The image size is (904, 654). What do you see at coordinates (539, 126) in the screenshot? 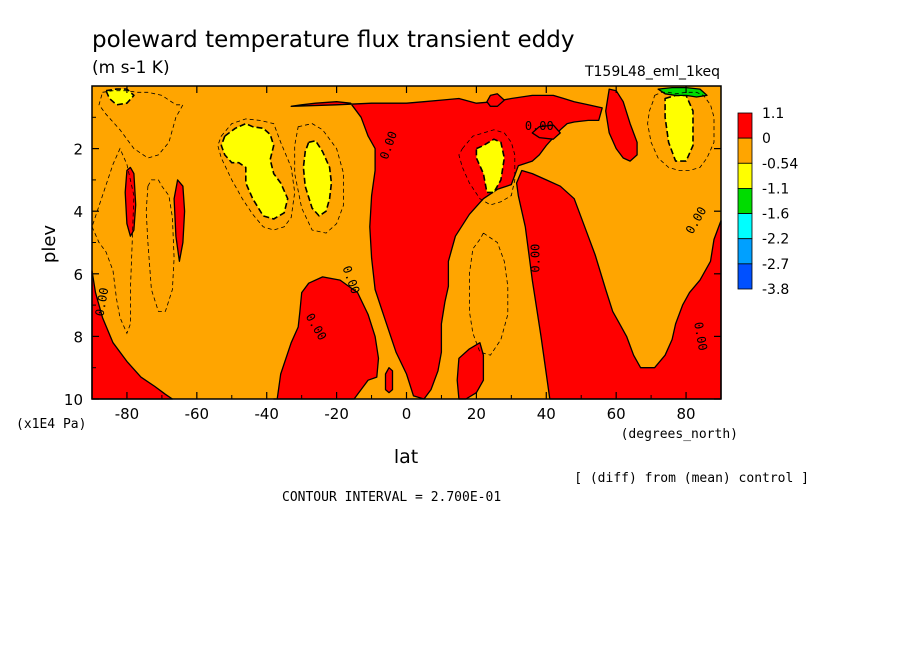
I see `contour-label-5: 0.00` at bounding box center [539, 126].